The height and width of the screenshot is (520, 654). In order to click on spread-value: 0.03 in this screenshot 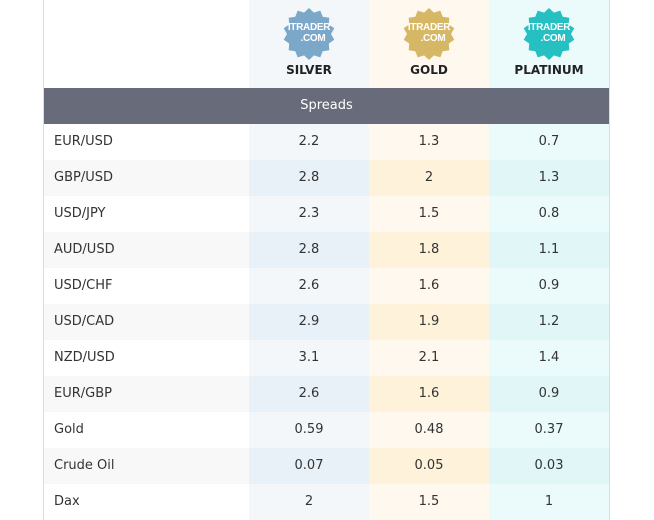, I will do `click(549, 466)`.